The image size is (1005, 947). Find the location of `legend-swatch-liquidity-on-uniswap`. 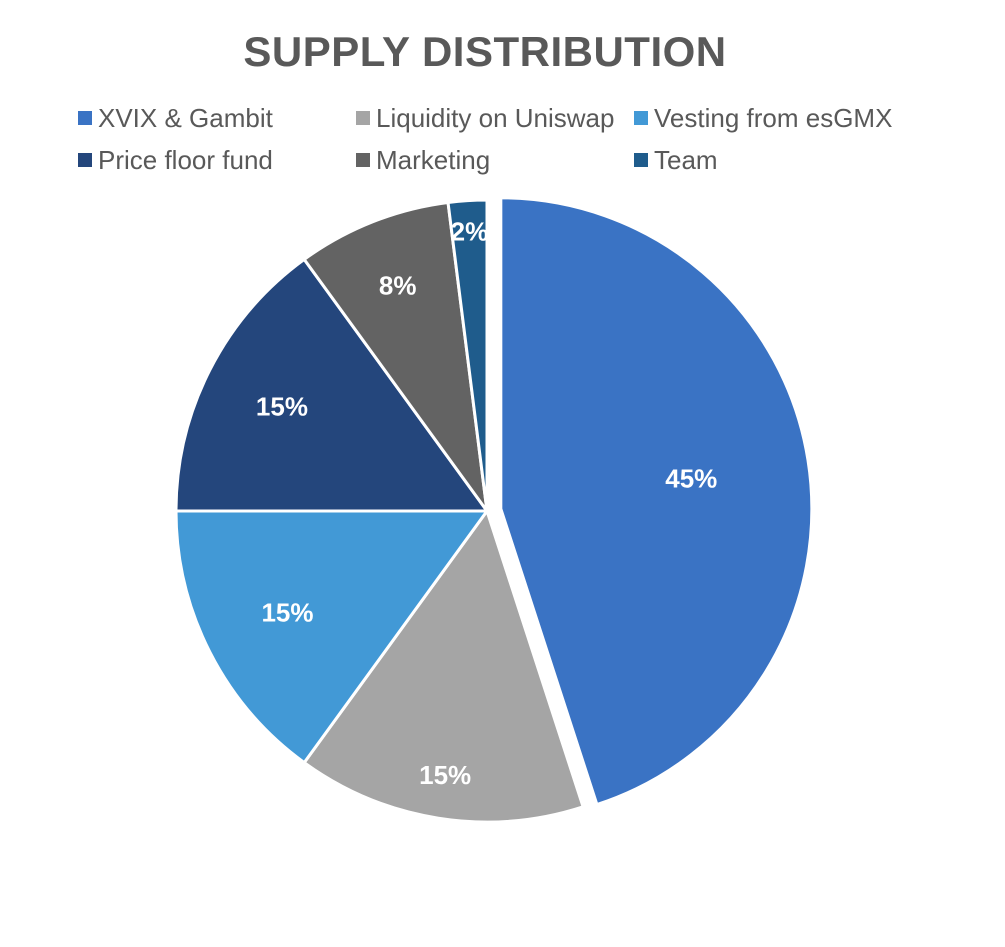

legend-swatch-liquidity-on-uniswap is located at coordinates (363, 118).